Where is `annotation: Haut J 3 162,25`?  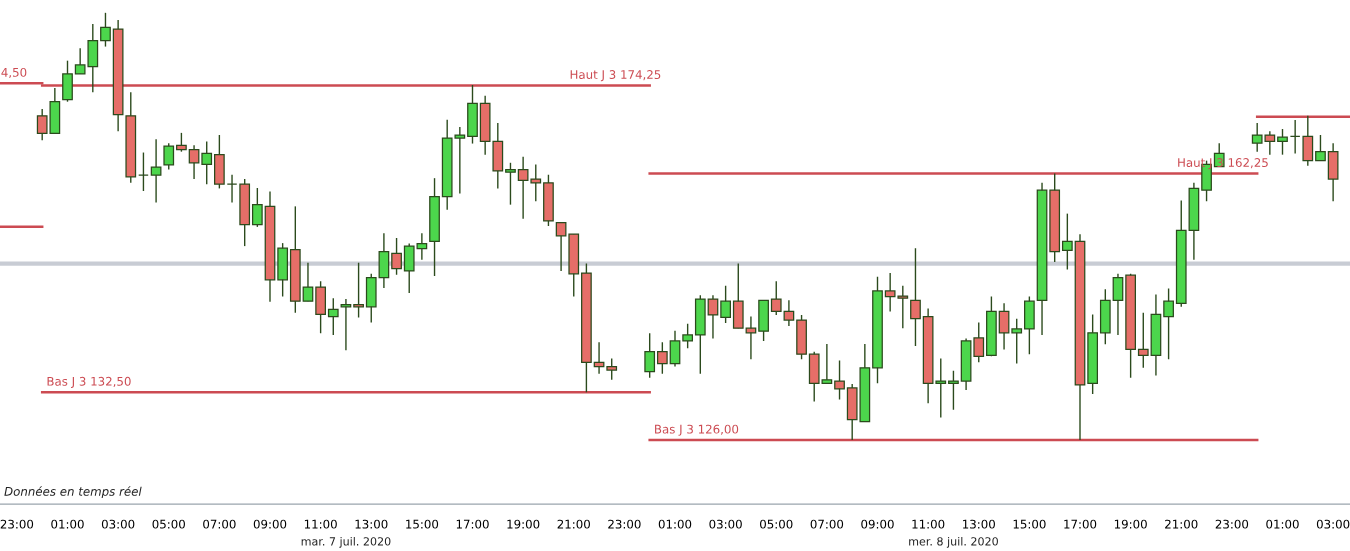
annotation: Haut J 3 162,25 is located at coordinates (1223, 164).